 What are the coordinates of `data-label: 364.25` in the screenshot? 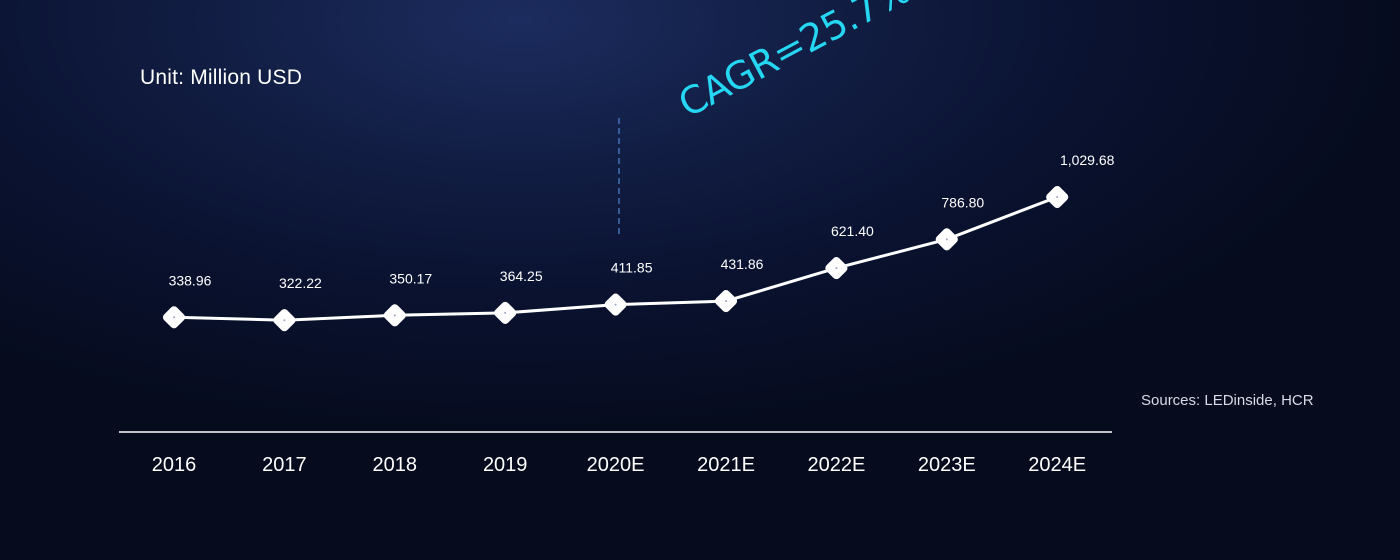 It's located at (521, 276).